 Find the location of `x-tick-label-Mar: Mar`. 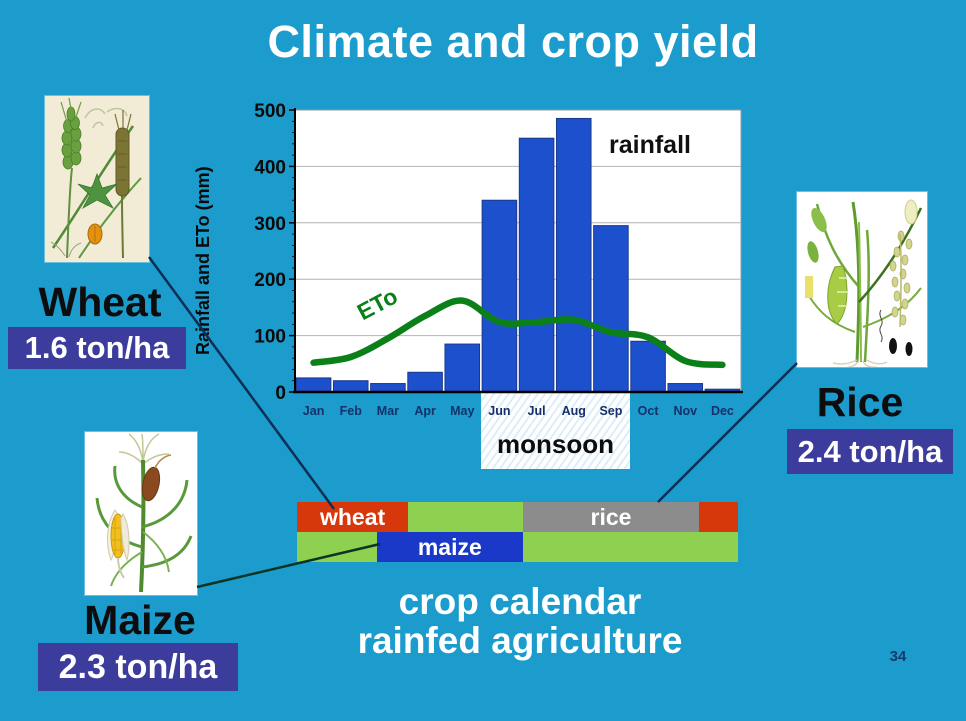

x-tick-label-Mar: Mar is located at coordinates (388, 411).